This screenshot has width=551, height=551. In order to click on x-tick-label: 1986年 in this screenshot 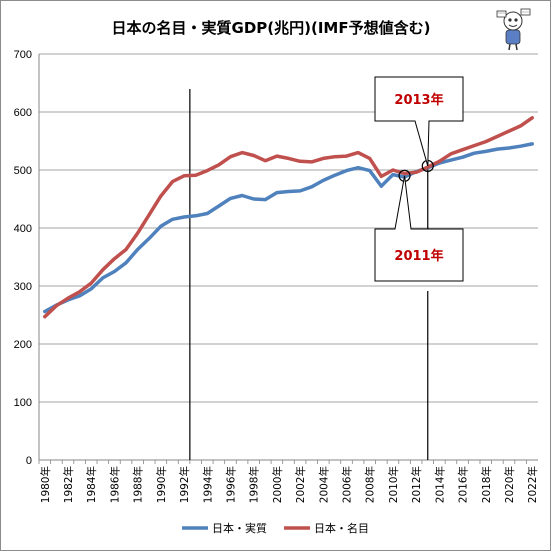, I will do `click(114, 484)`.